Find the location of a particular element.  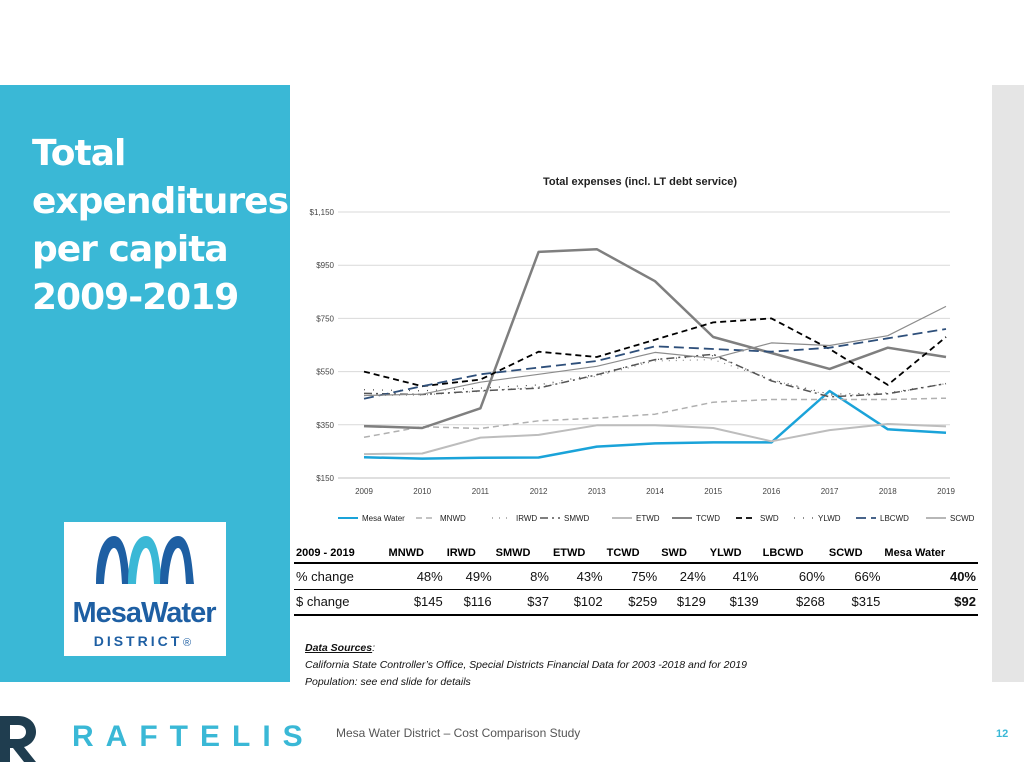

right-gray-bar is located at coordinates (1008, 383).